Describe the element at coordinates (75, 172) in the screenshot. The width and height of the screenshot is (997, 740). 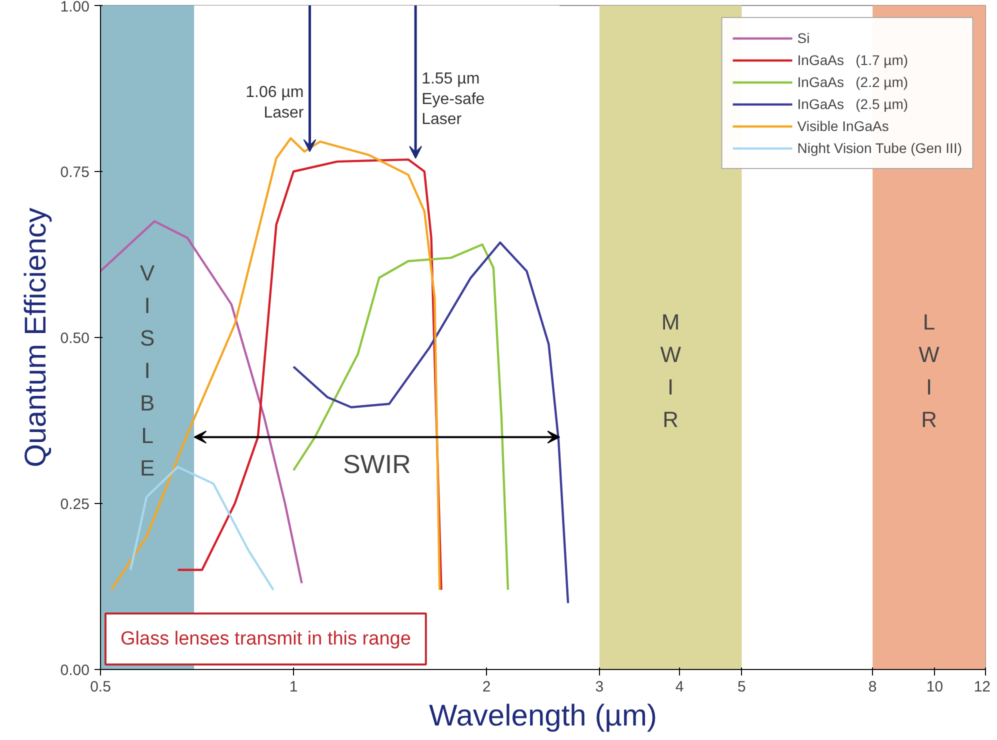
I see `y-tick-label: 0.75` at that location.